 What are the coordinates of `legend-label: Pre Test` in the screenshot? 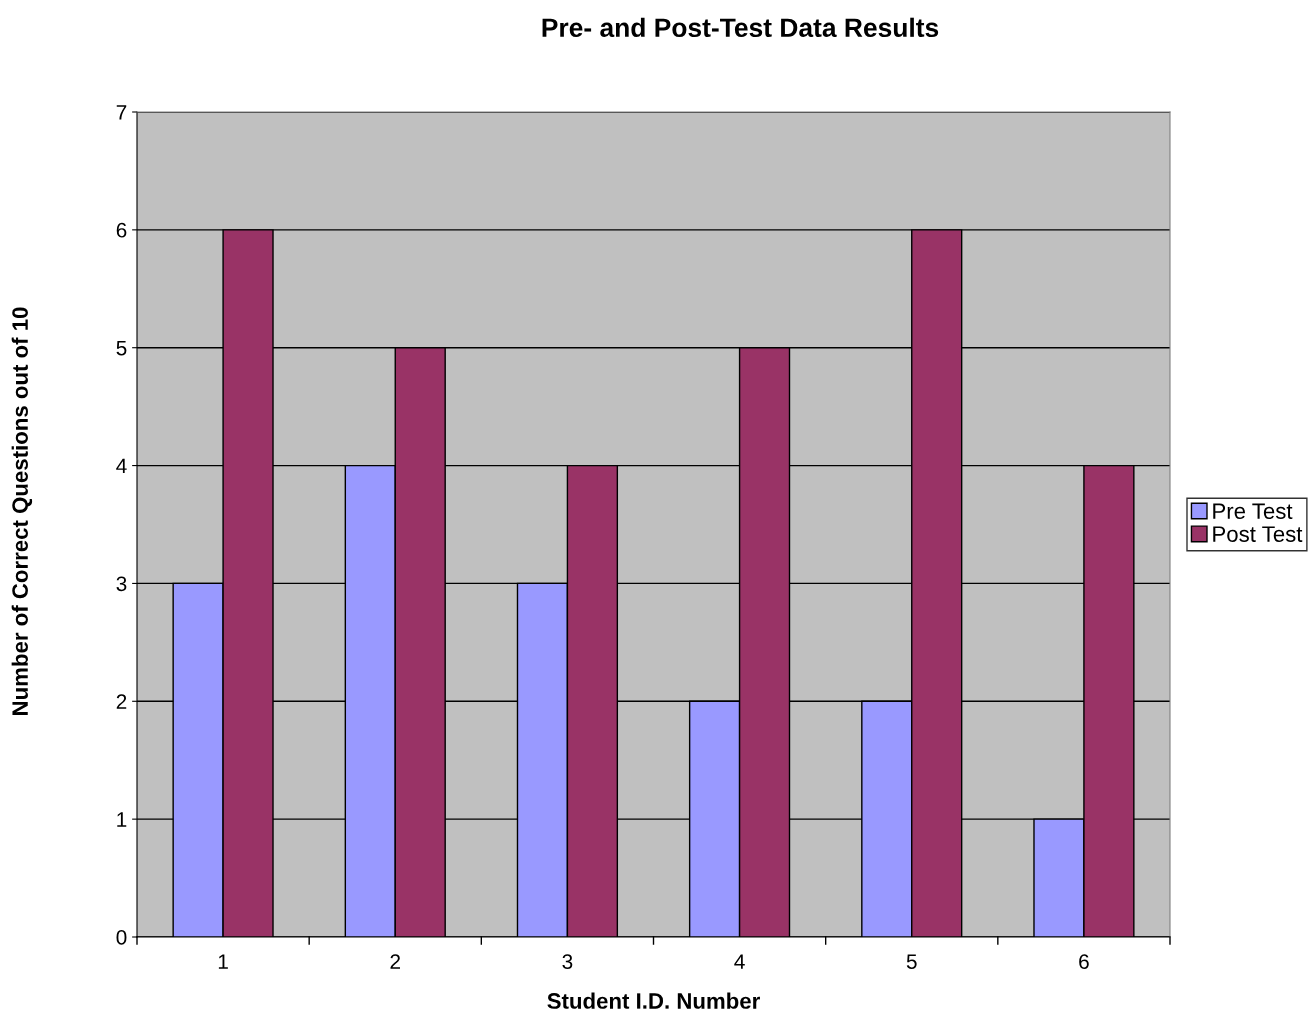 It's located at (1253, 511).